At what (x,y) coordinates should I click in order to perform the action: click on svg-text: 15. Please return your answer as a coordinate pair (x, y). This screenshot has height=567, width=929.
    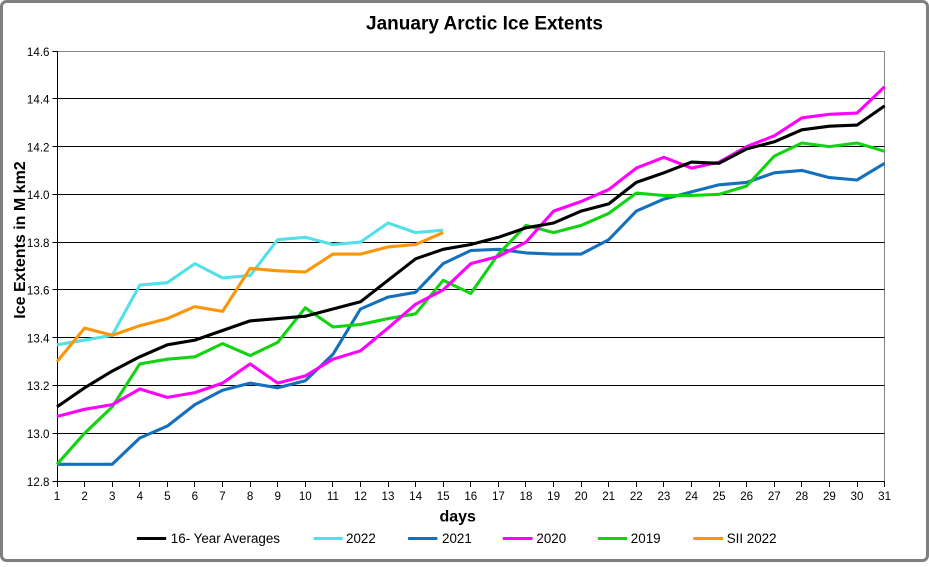
    Looking at the image, I should click on (443, 496).